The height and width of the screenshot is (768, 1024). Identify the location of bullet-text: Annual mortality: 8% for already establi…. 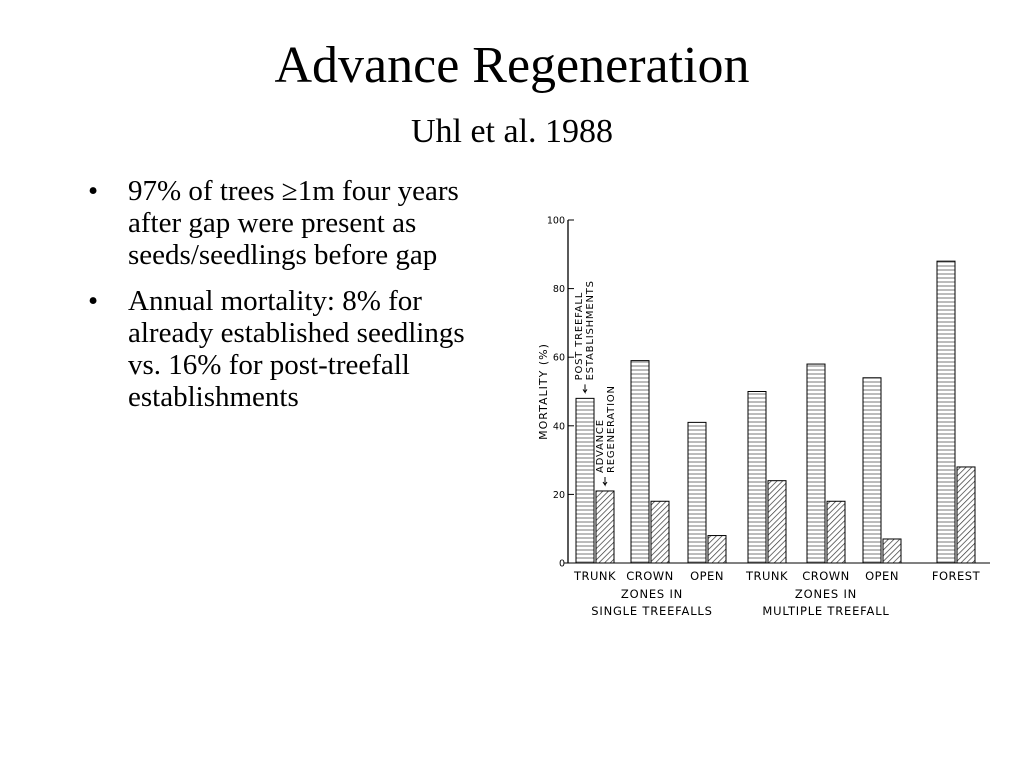
(296, 349).